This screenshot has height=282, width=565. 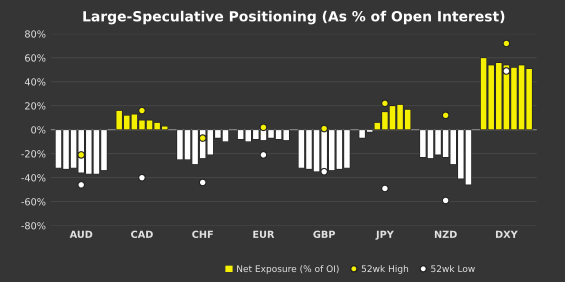 What do you see at coordinates (453, 268) in the screenshot?
I see `legend-label: 52wk Low` at bounding box center [453, 268].